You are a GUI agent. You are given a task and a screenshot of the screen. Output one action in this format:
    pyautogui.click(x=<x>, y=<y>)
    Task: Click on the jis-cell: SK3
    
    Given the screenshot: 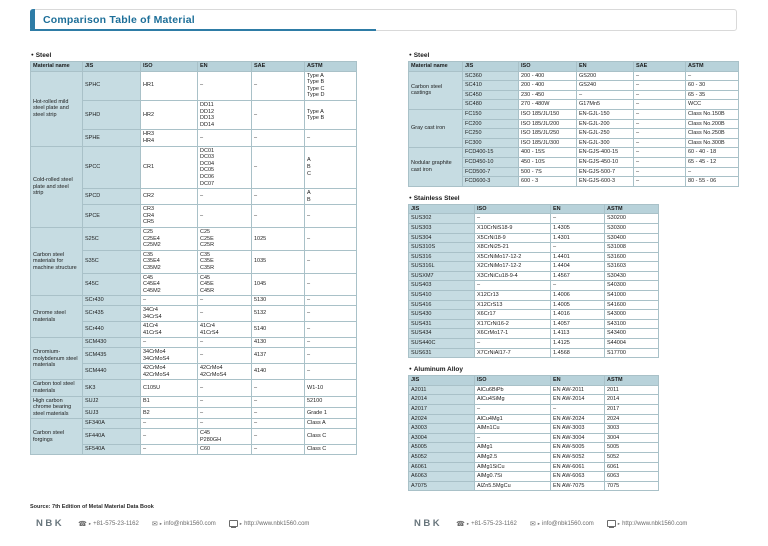 What is the action you would take?
    pyautogui.click(x=111, y=388)
    